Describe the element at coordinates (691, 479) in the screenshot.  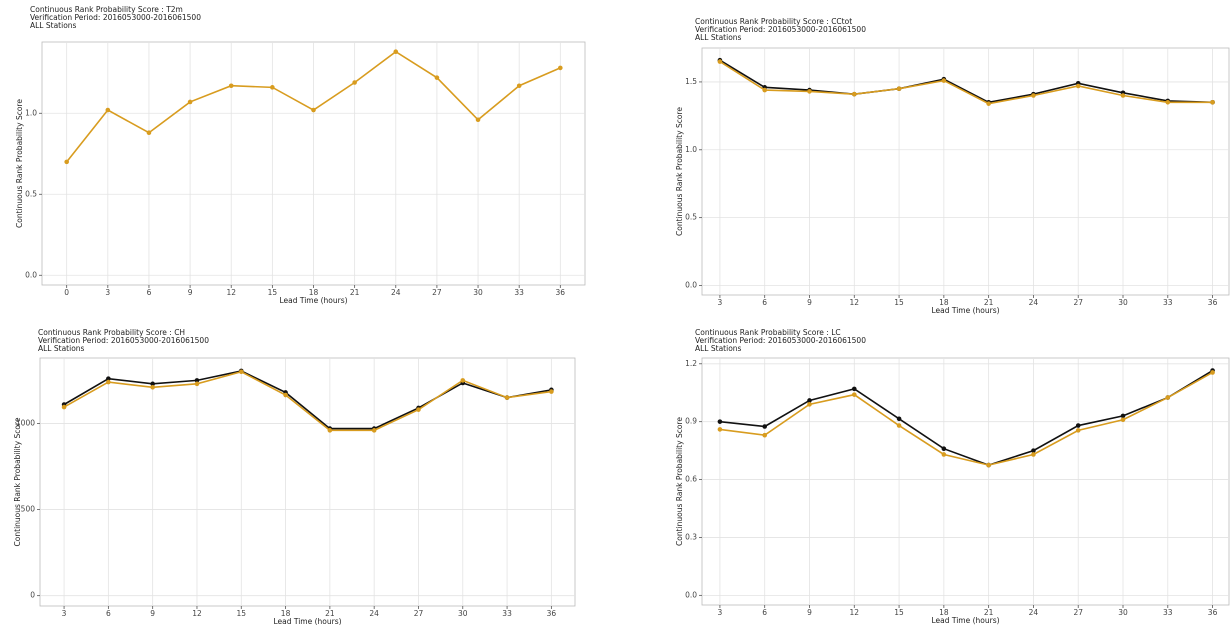
I see `y-tick-label: 0.6` at that location.